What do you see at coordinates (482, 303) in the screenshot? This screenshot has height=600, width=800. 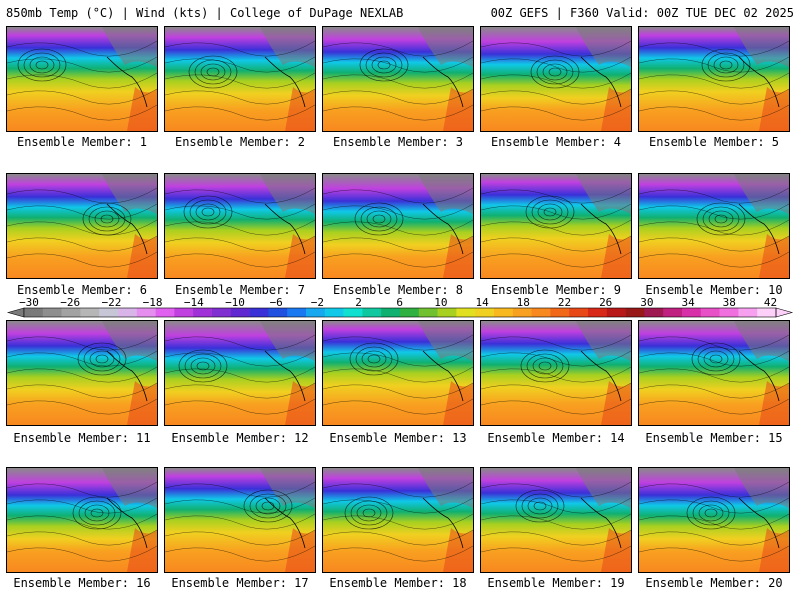 I see `colorbar-tick-label: 14` at bounding box center [482, 303].